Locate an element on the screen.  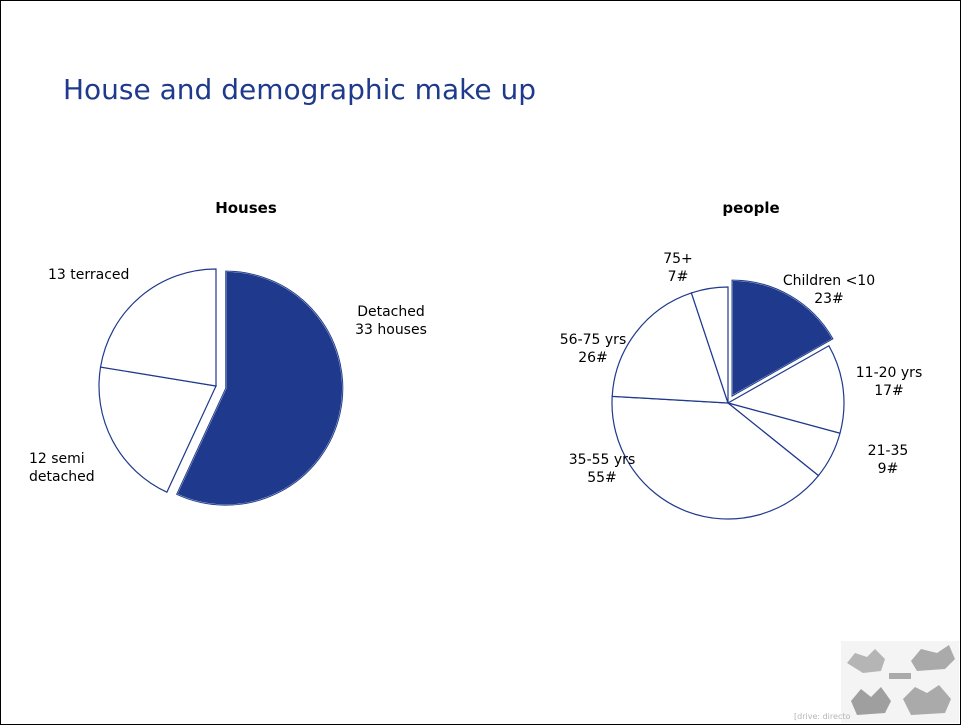
chart-title: Houses is located at coordinates (246, 208).